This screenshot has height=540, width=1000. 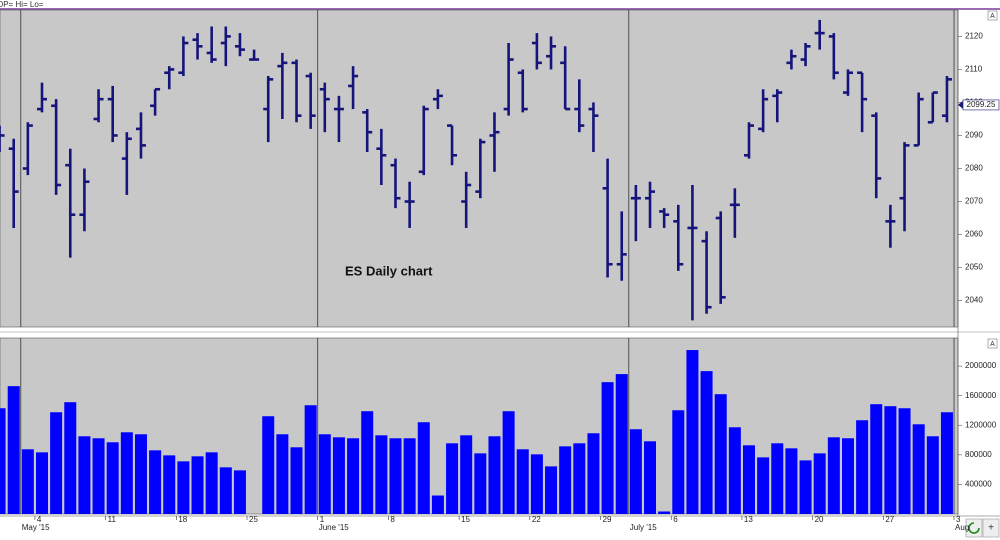 I want to click on add-button, so click(x=991, y=528).